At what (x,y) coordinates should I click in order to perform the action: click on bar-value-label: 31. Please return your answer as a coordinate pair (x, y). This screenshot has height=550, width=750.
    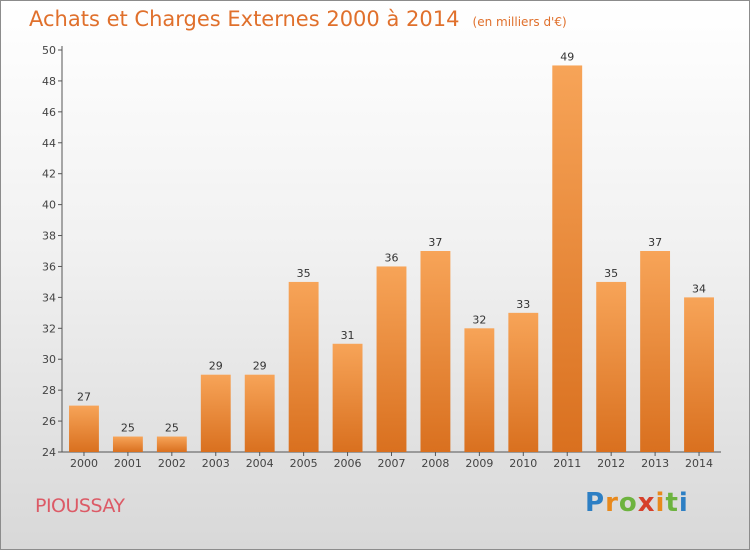
    Looking at the image, I should click on (348, 335).